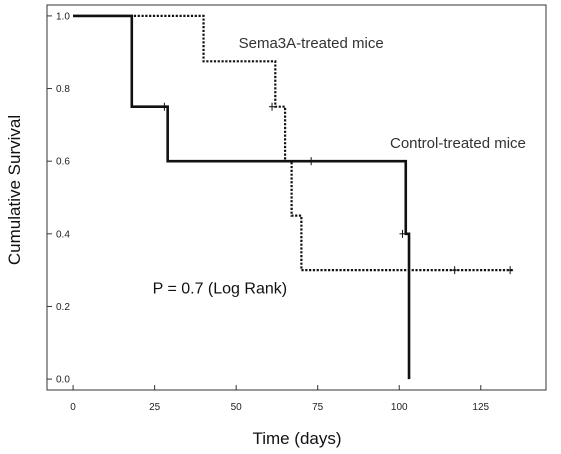 Image resolution: width=561 pixels, height=454 pixels. What do you see at coordinates (63, 162) in the screenshot?
I see `y-tick-label: 0.6` at bounding box center [63, 162].